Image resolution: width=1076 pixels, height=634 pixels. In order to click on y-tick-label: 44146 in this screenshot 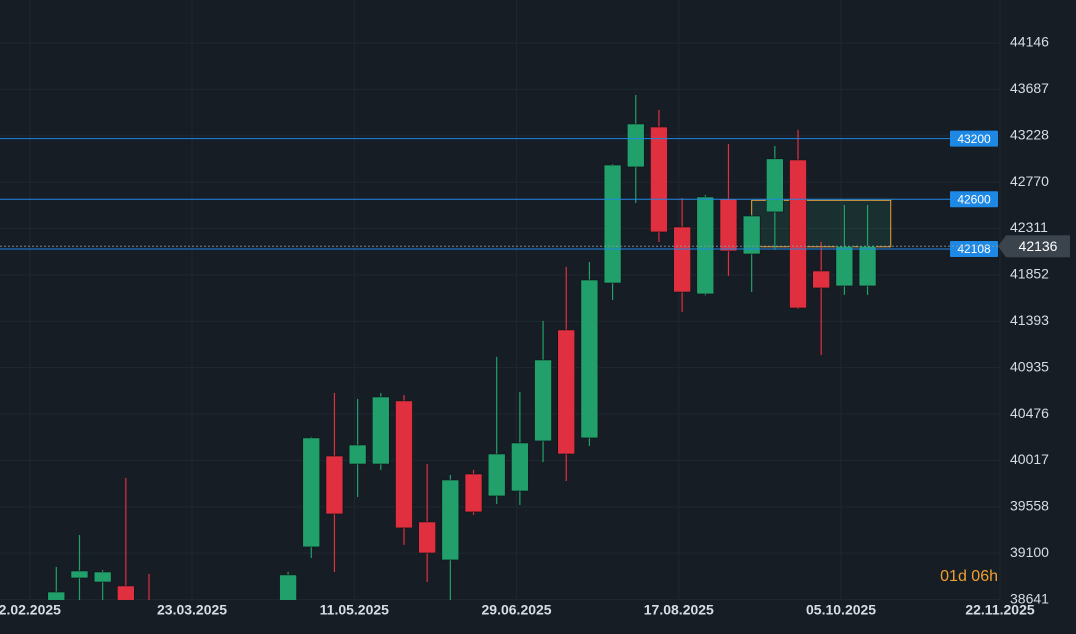, I will do `click(1029, 42)`.